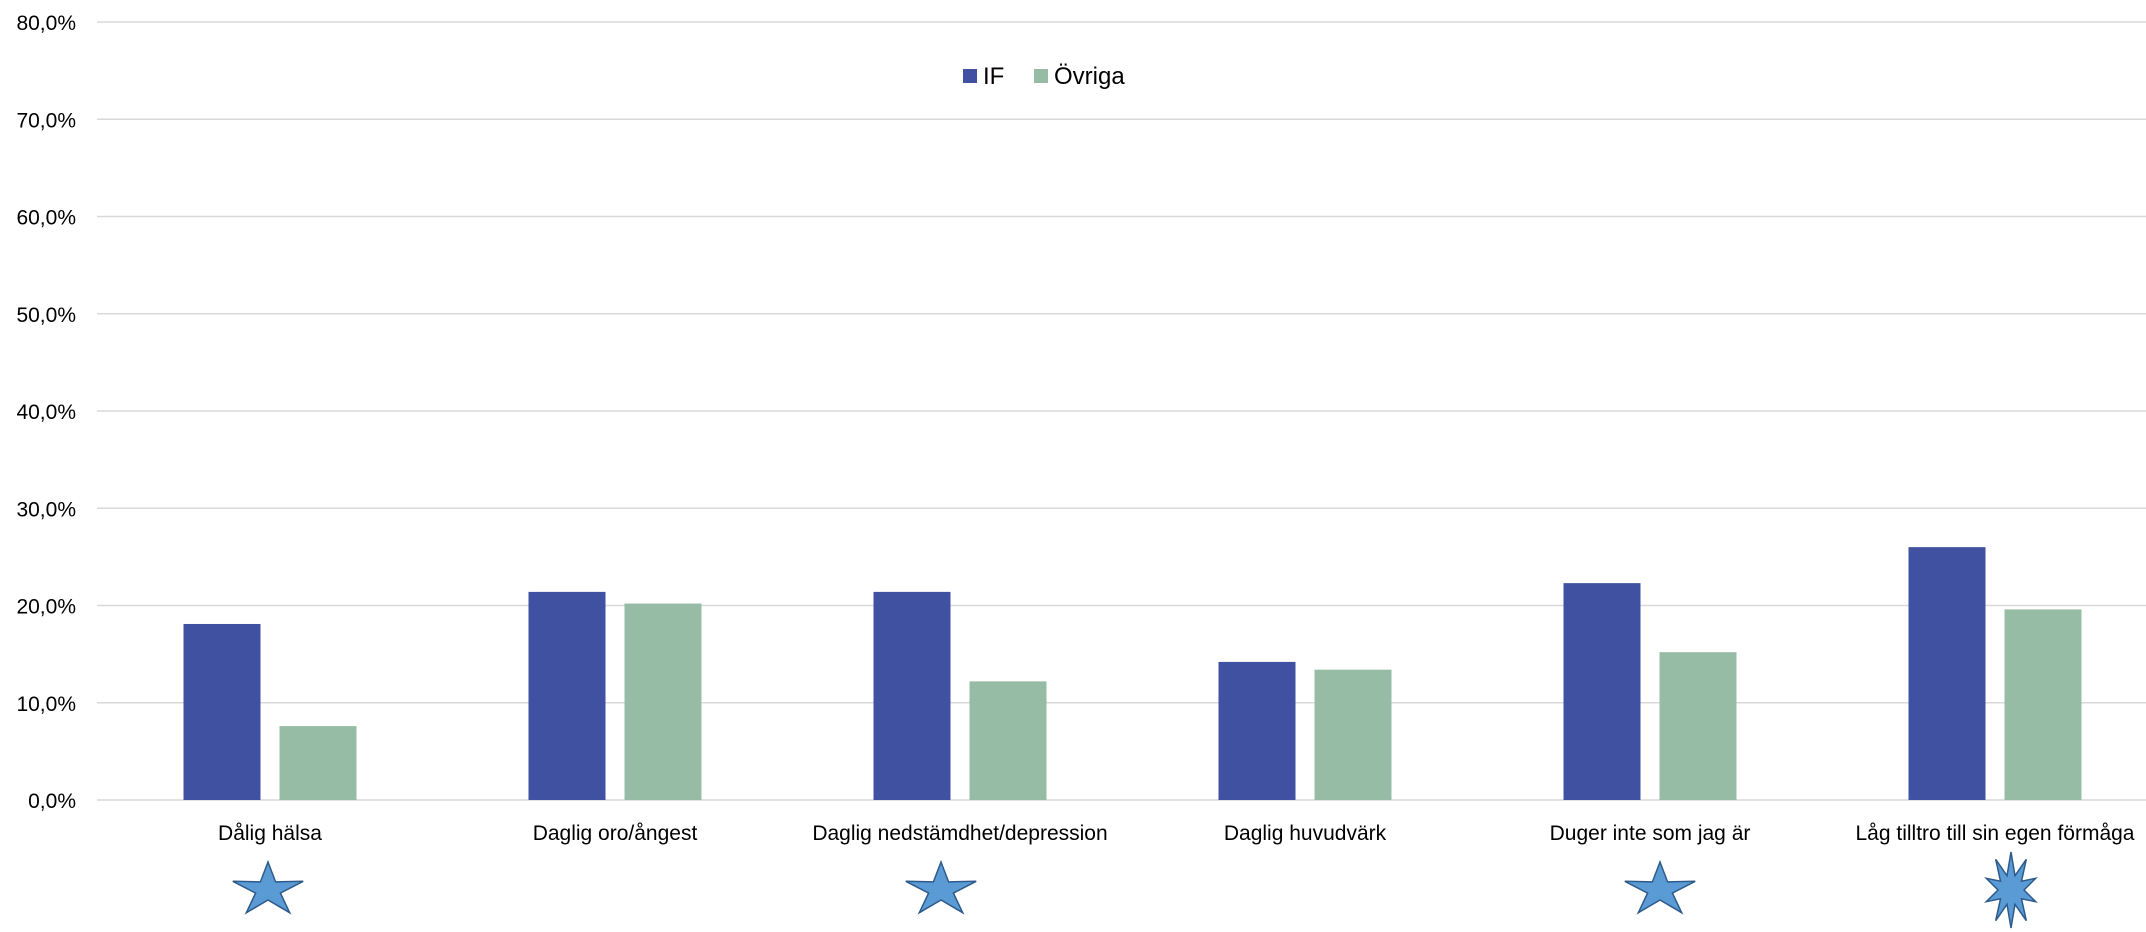  Describe the element at coordinates (46, 509) in the screenshot. I see `y-tick-label: 30,0%` at that location.